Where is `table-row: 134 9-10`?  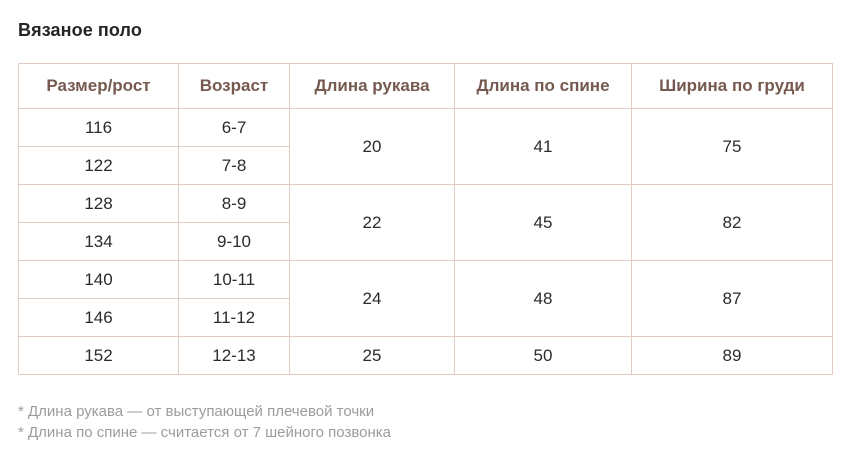
table-row: 134 9-10 is located at coordinates (425, 241).